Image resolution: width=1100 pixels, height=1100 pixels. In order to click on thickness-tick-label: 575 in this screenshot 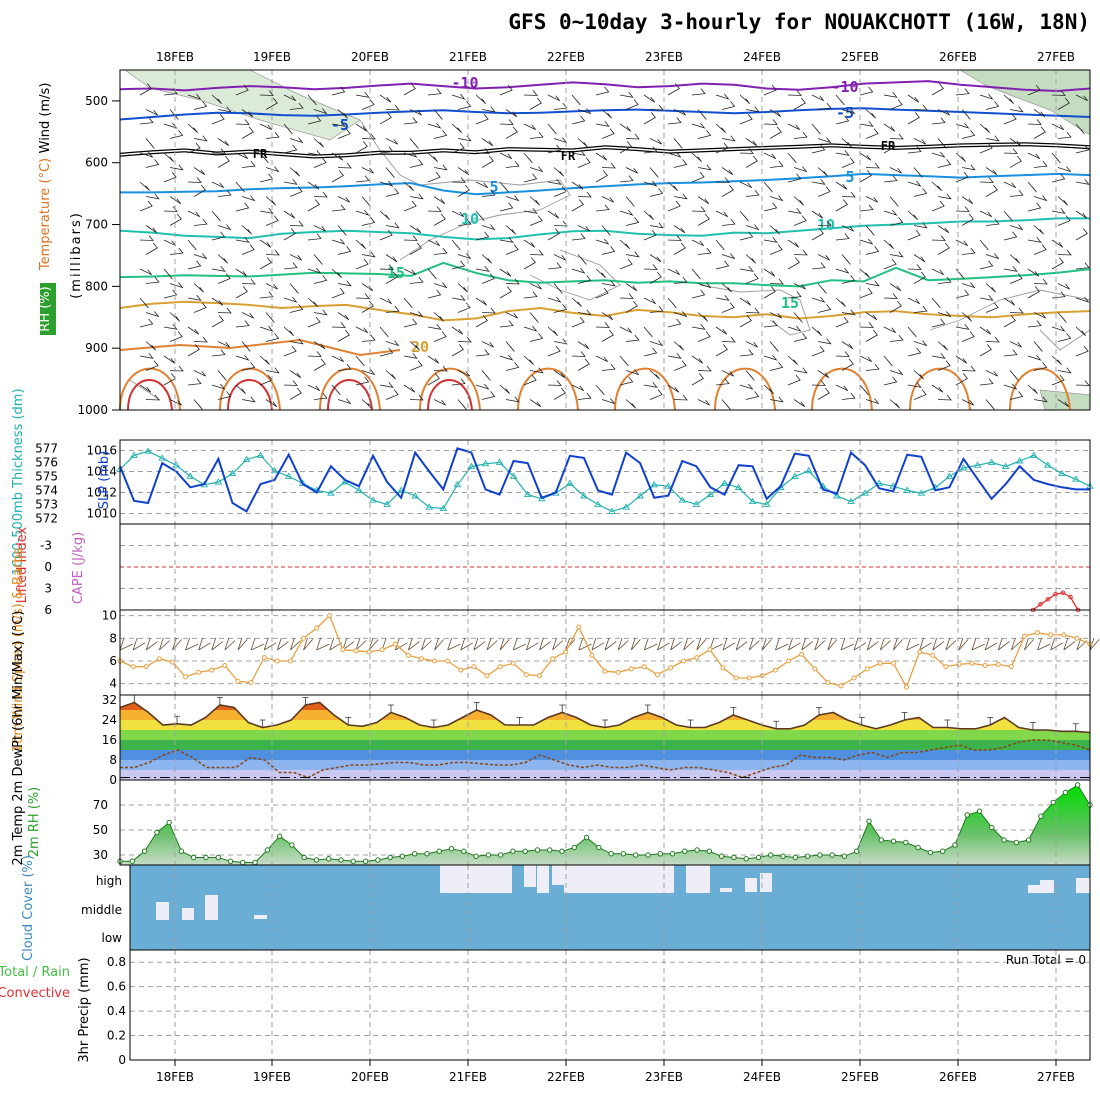, I will do `click(46, 476)`.